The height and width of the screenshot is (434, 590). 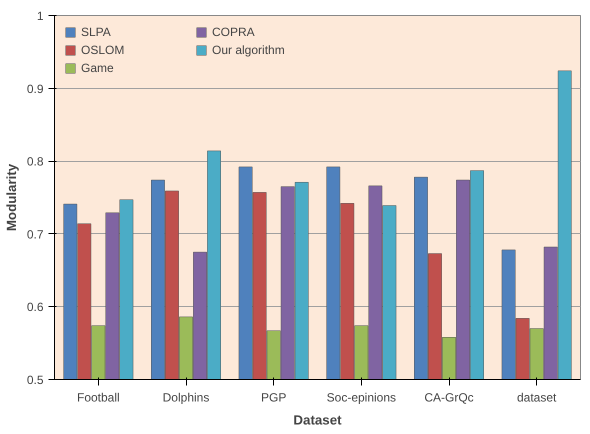 I want to click on y-tick-label: 0.5, so click(x=35, y=380).